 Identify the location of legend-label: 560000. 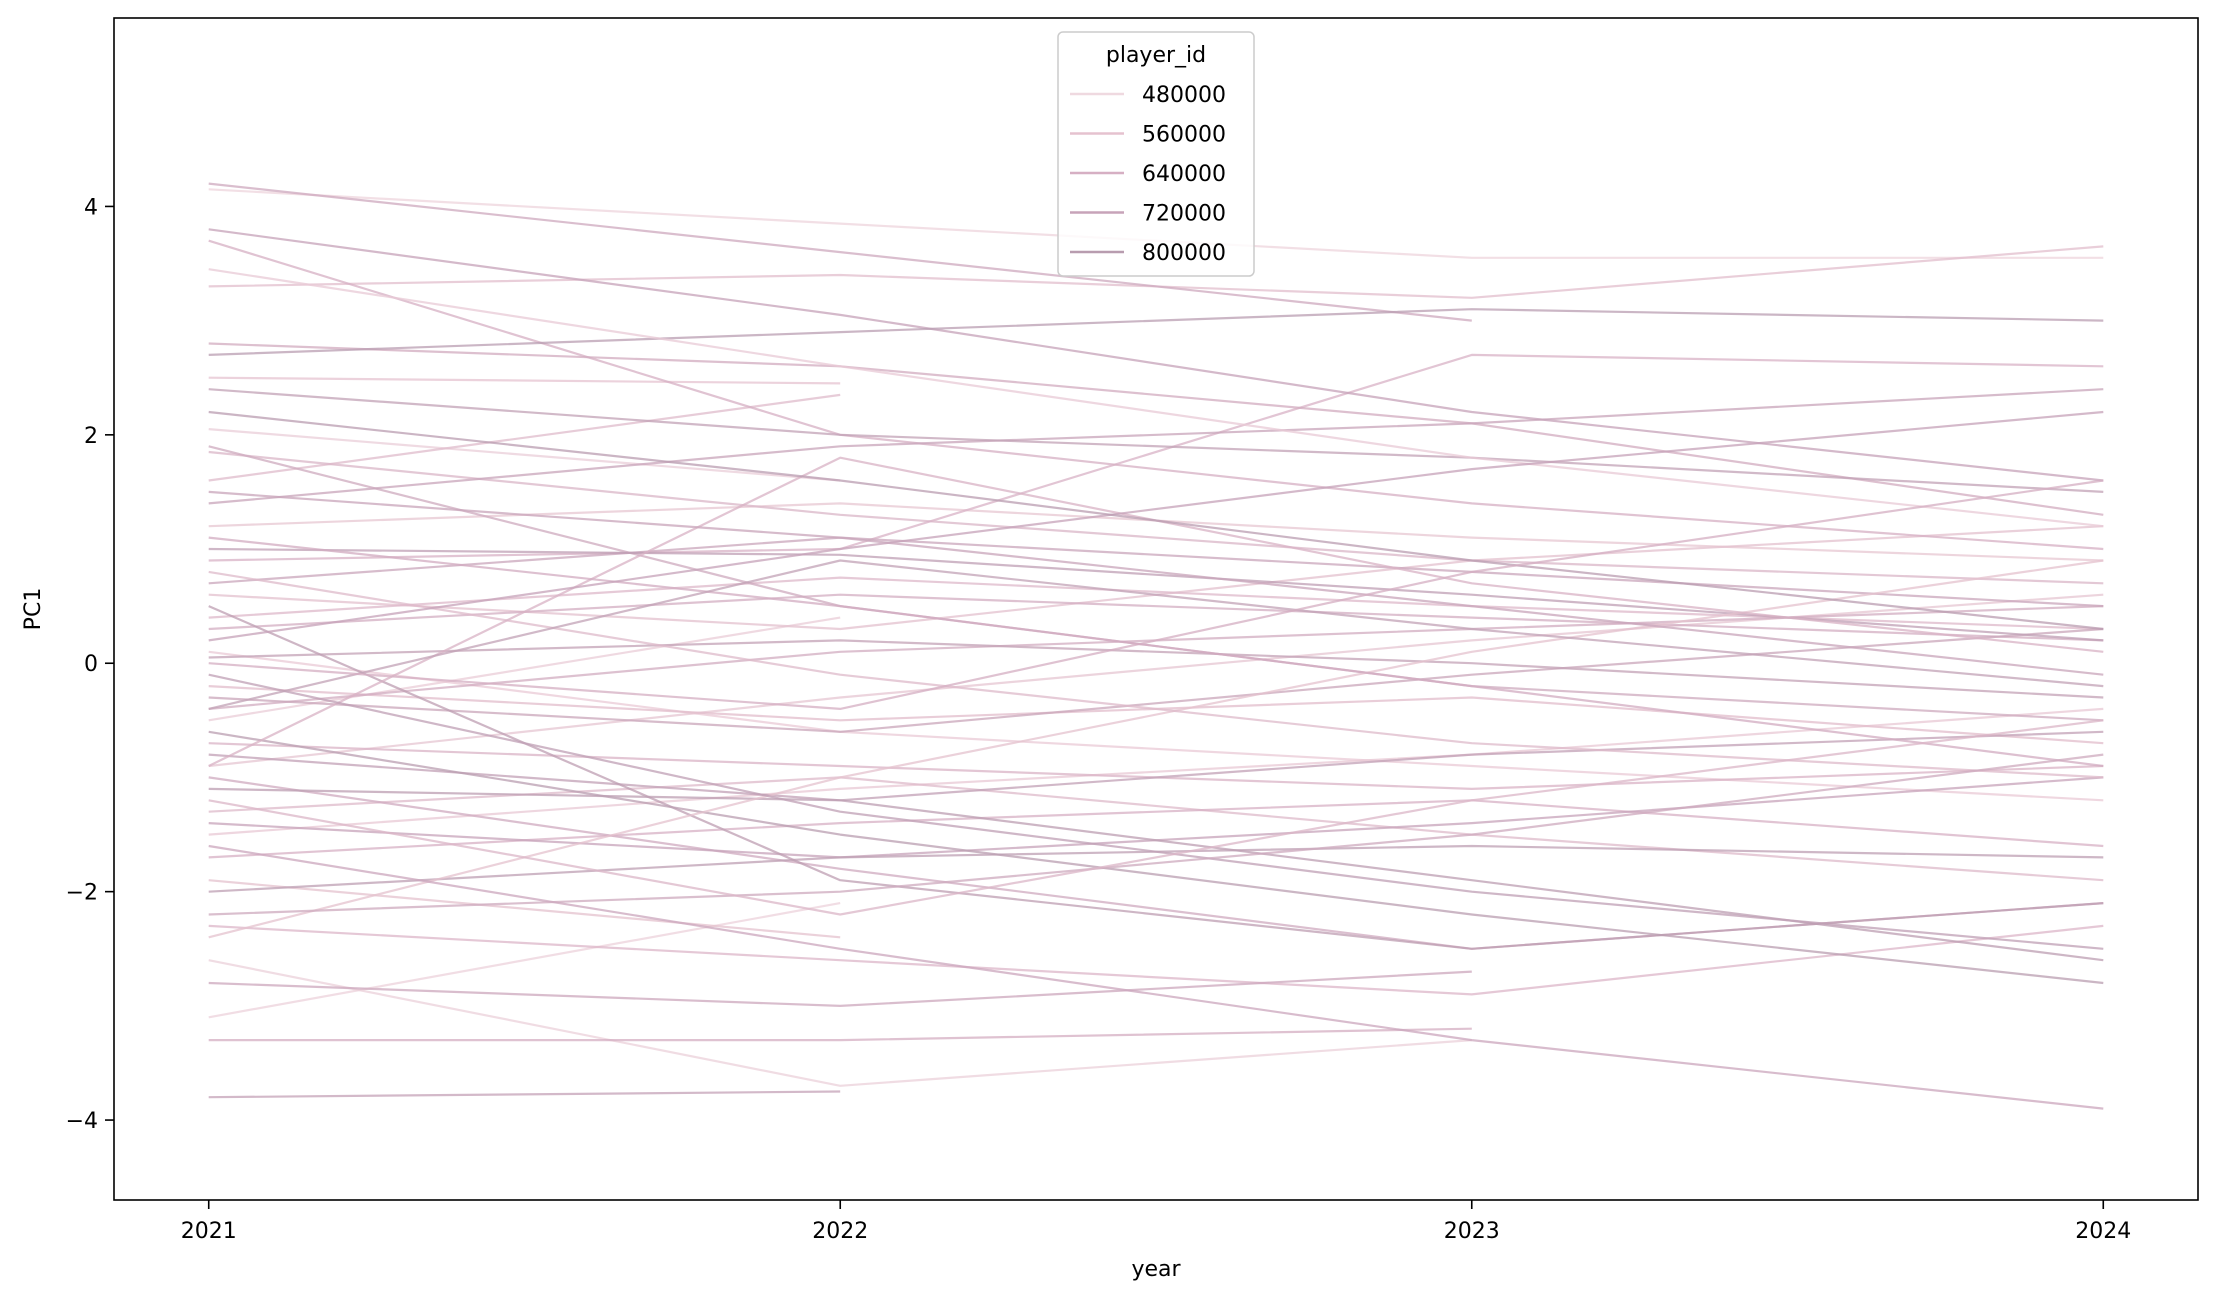
(1184, 135).